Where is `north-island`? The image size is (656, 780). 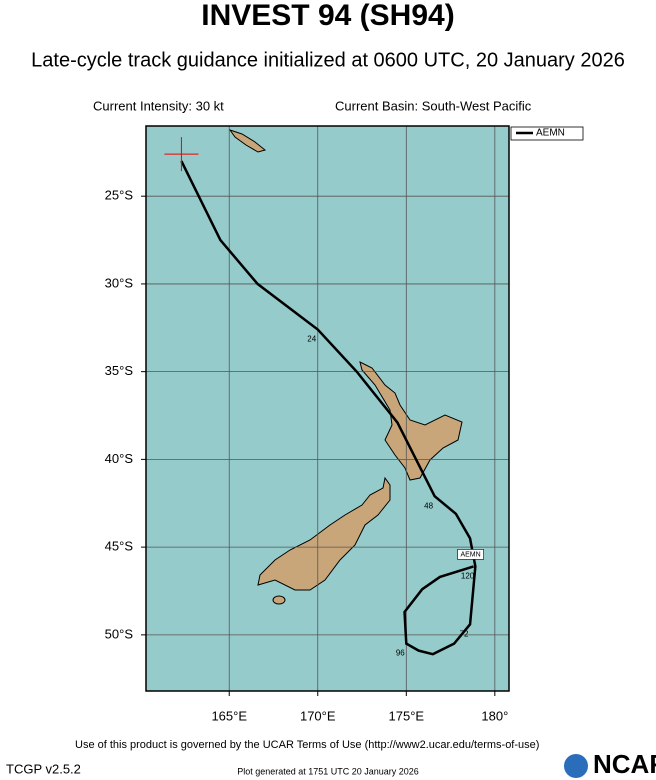 north-island is located at coordinates (411, 421).